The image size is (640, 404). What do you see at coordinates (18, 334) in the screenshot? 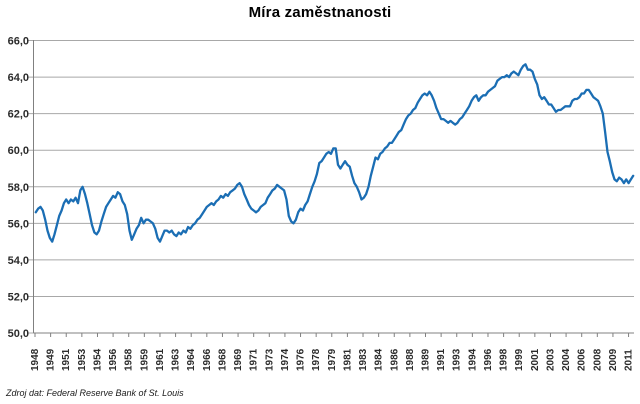
I see `y-axis-tick-label: 50,0` at bounding box center [18, 334].